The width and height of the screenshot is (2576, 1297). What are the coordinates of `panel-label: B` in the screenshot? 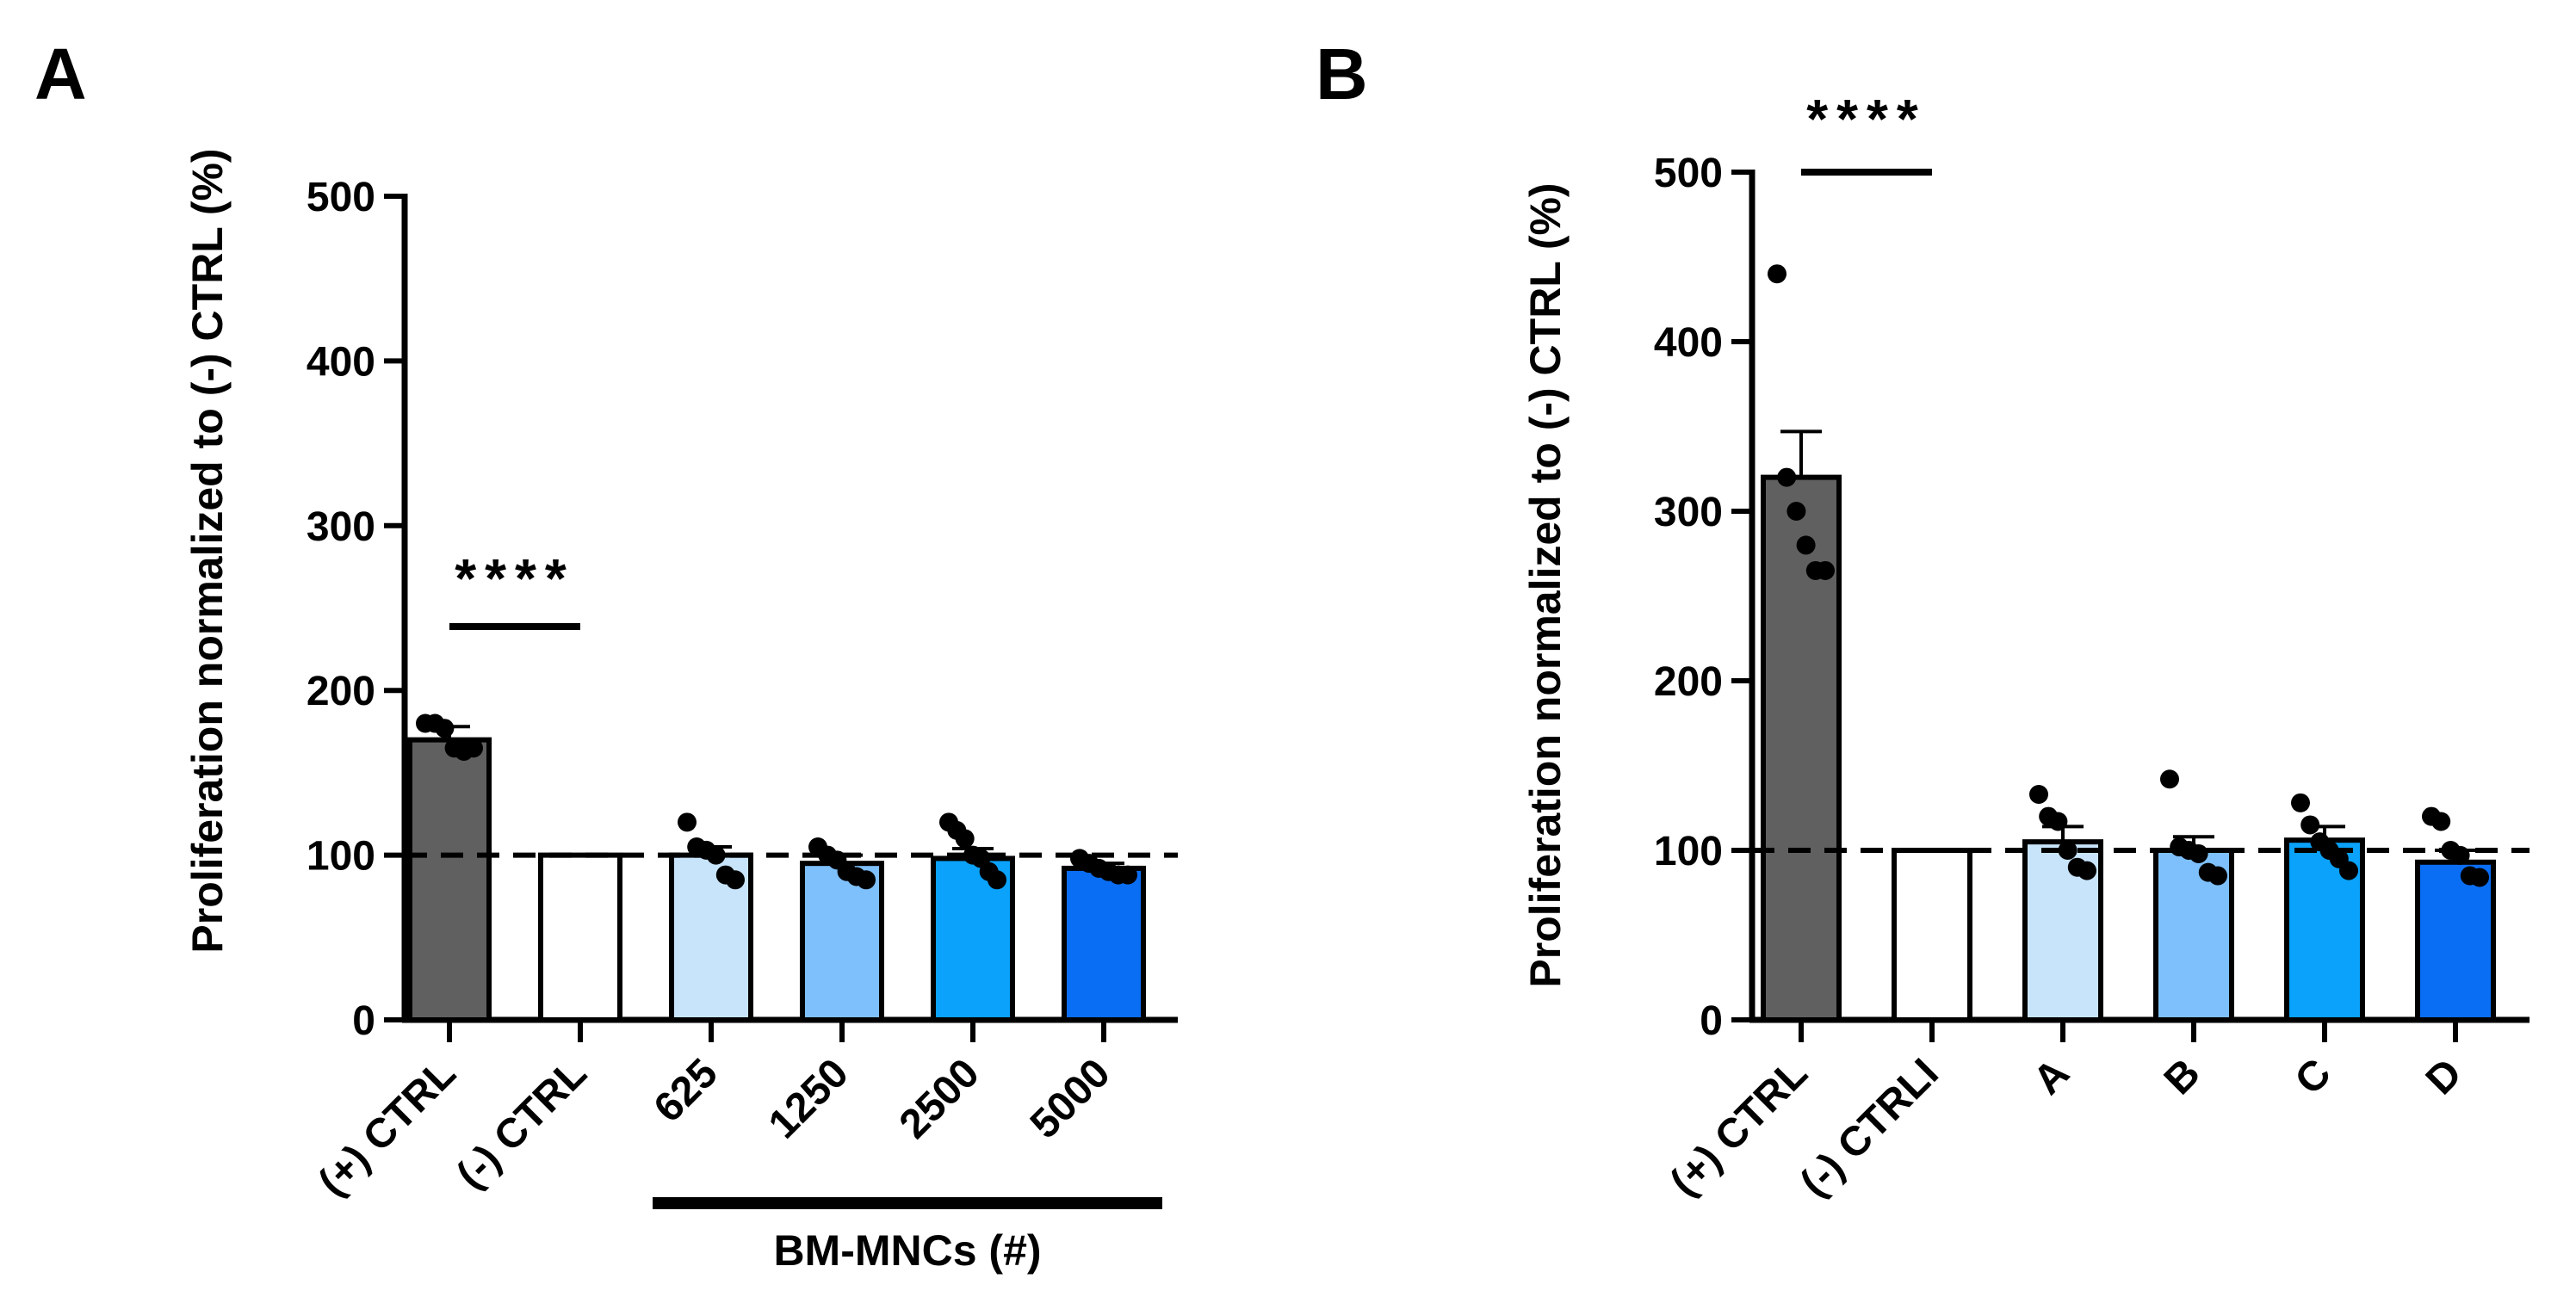 It's located at (1342, 74).